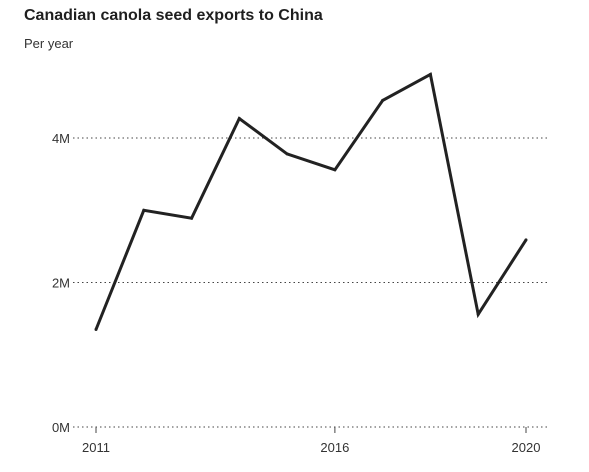 Image resolution: width=589 pixels, height=472 pixels. I want to click on y-tick-label: 2M, so click(61, 283).